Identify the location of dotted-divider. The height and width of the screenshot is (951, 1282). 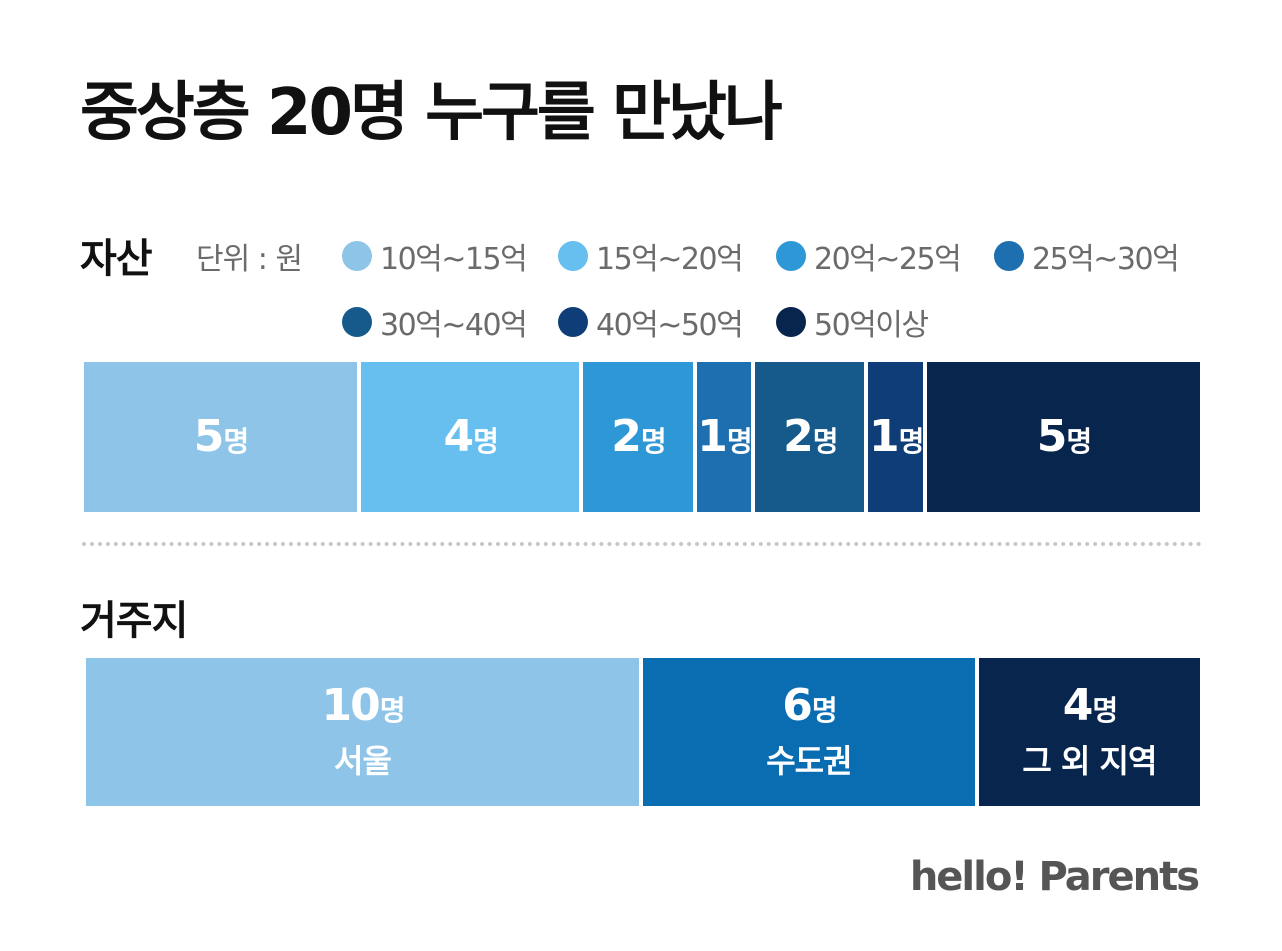
(642, 544).